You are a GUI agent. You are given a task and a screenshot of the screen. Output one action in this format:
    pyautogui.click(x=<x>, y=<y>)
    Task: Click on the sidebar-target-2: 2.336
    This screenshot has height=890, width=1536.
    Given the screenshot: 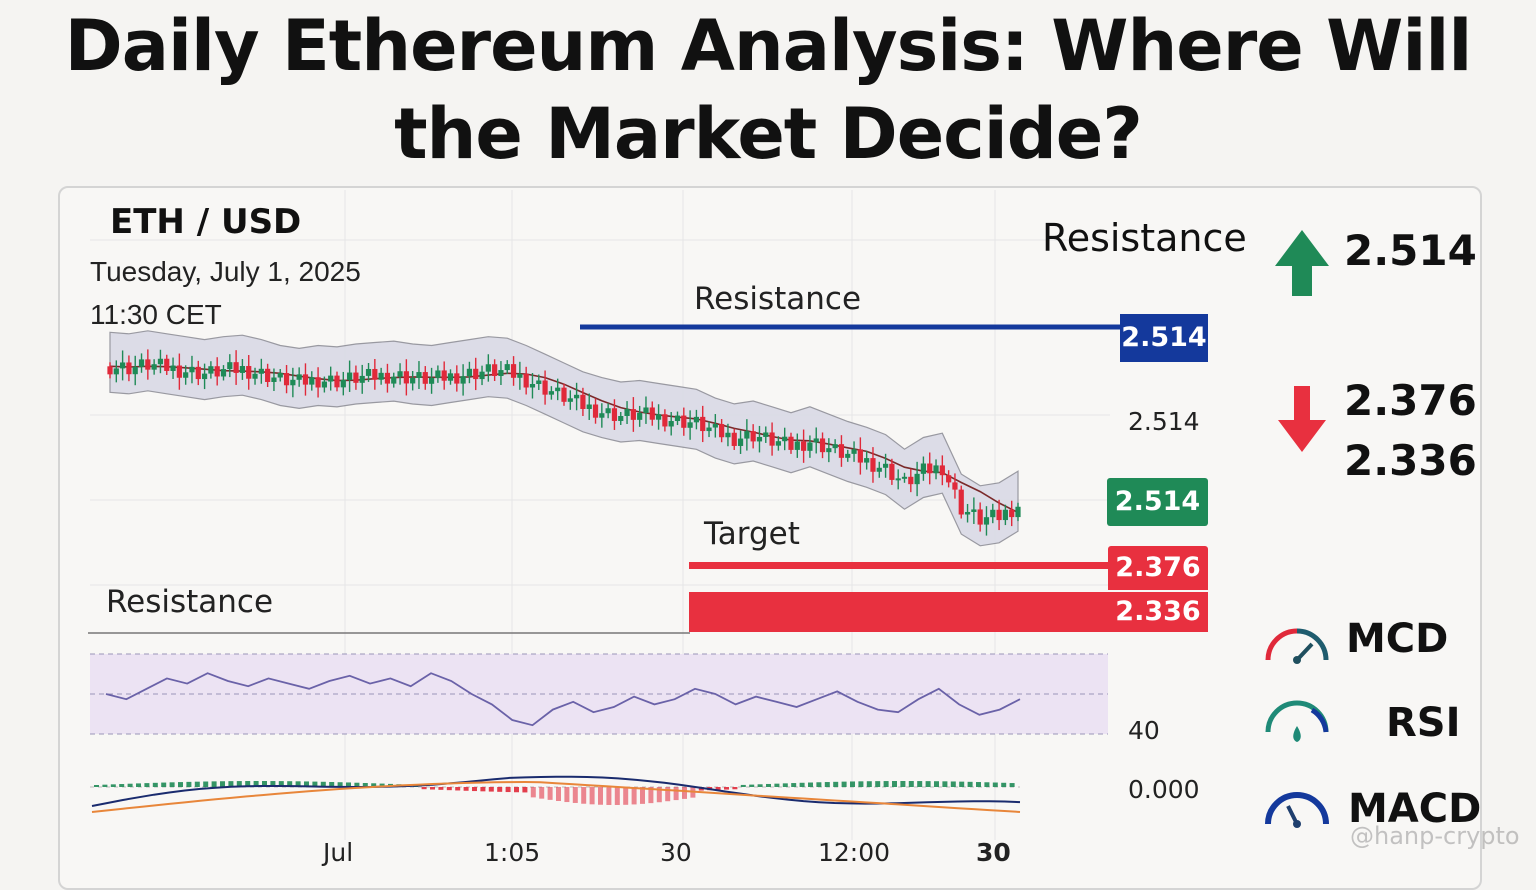 What is the action you would take?
    pyautogui.click(x=1410, y=460)
    